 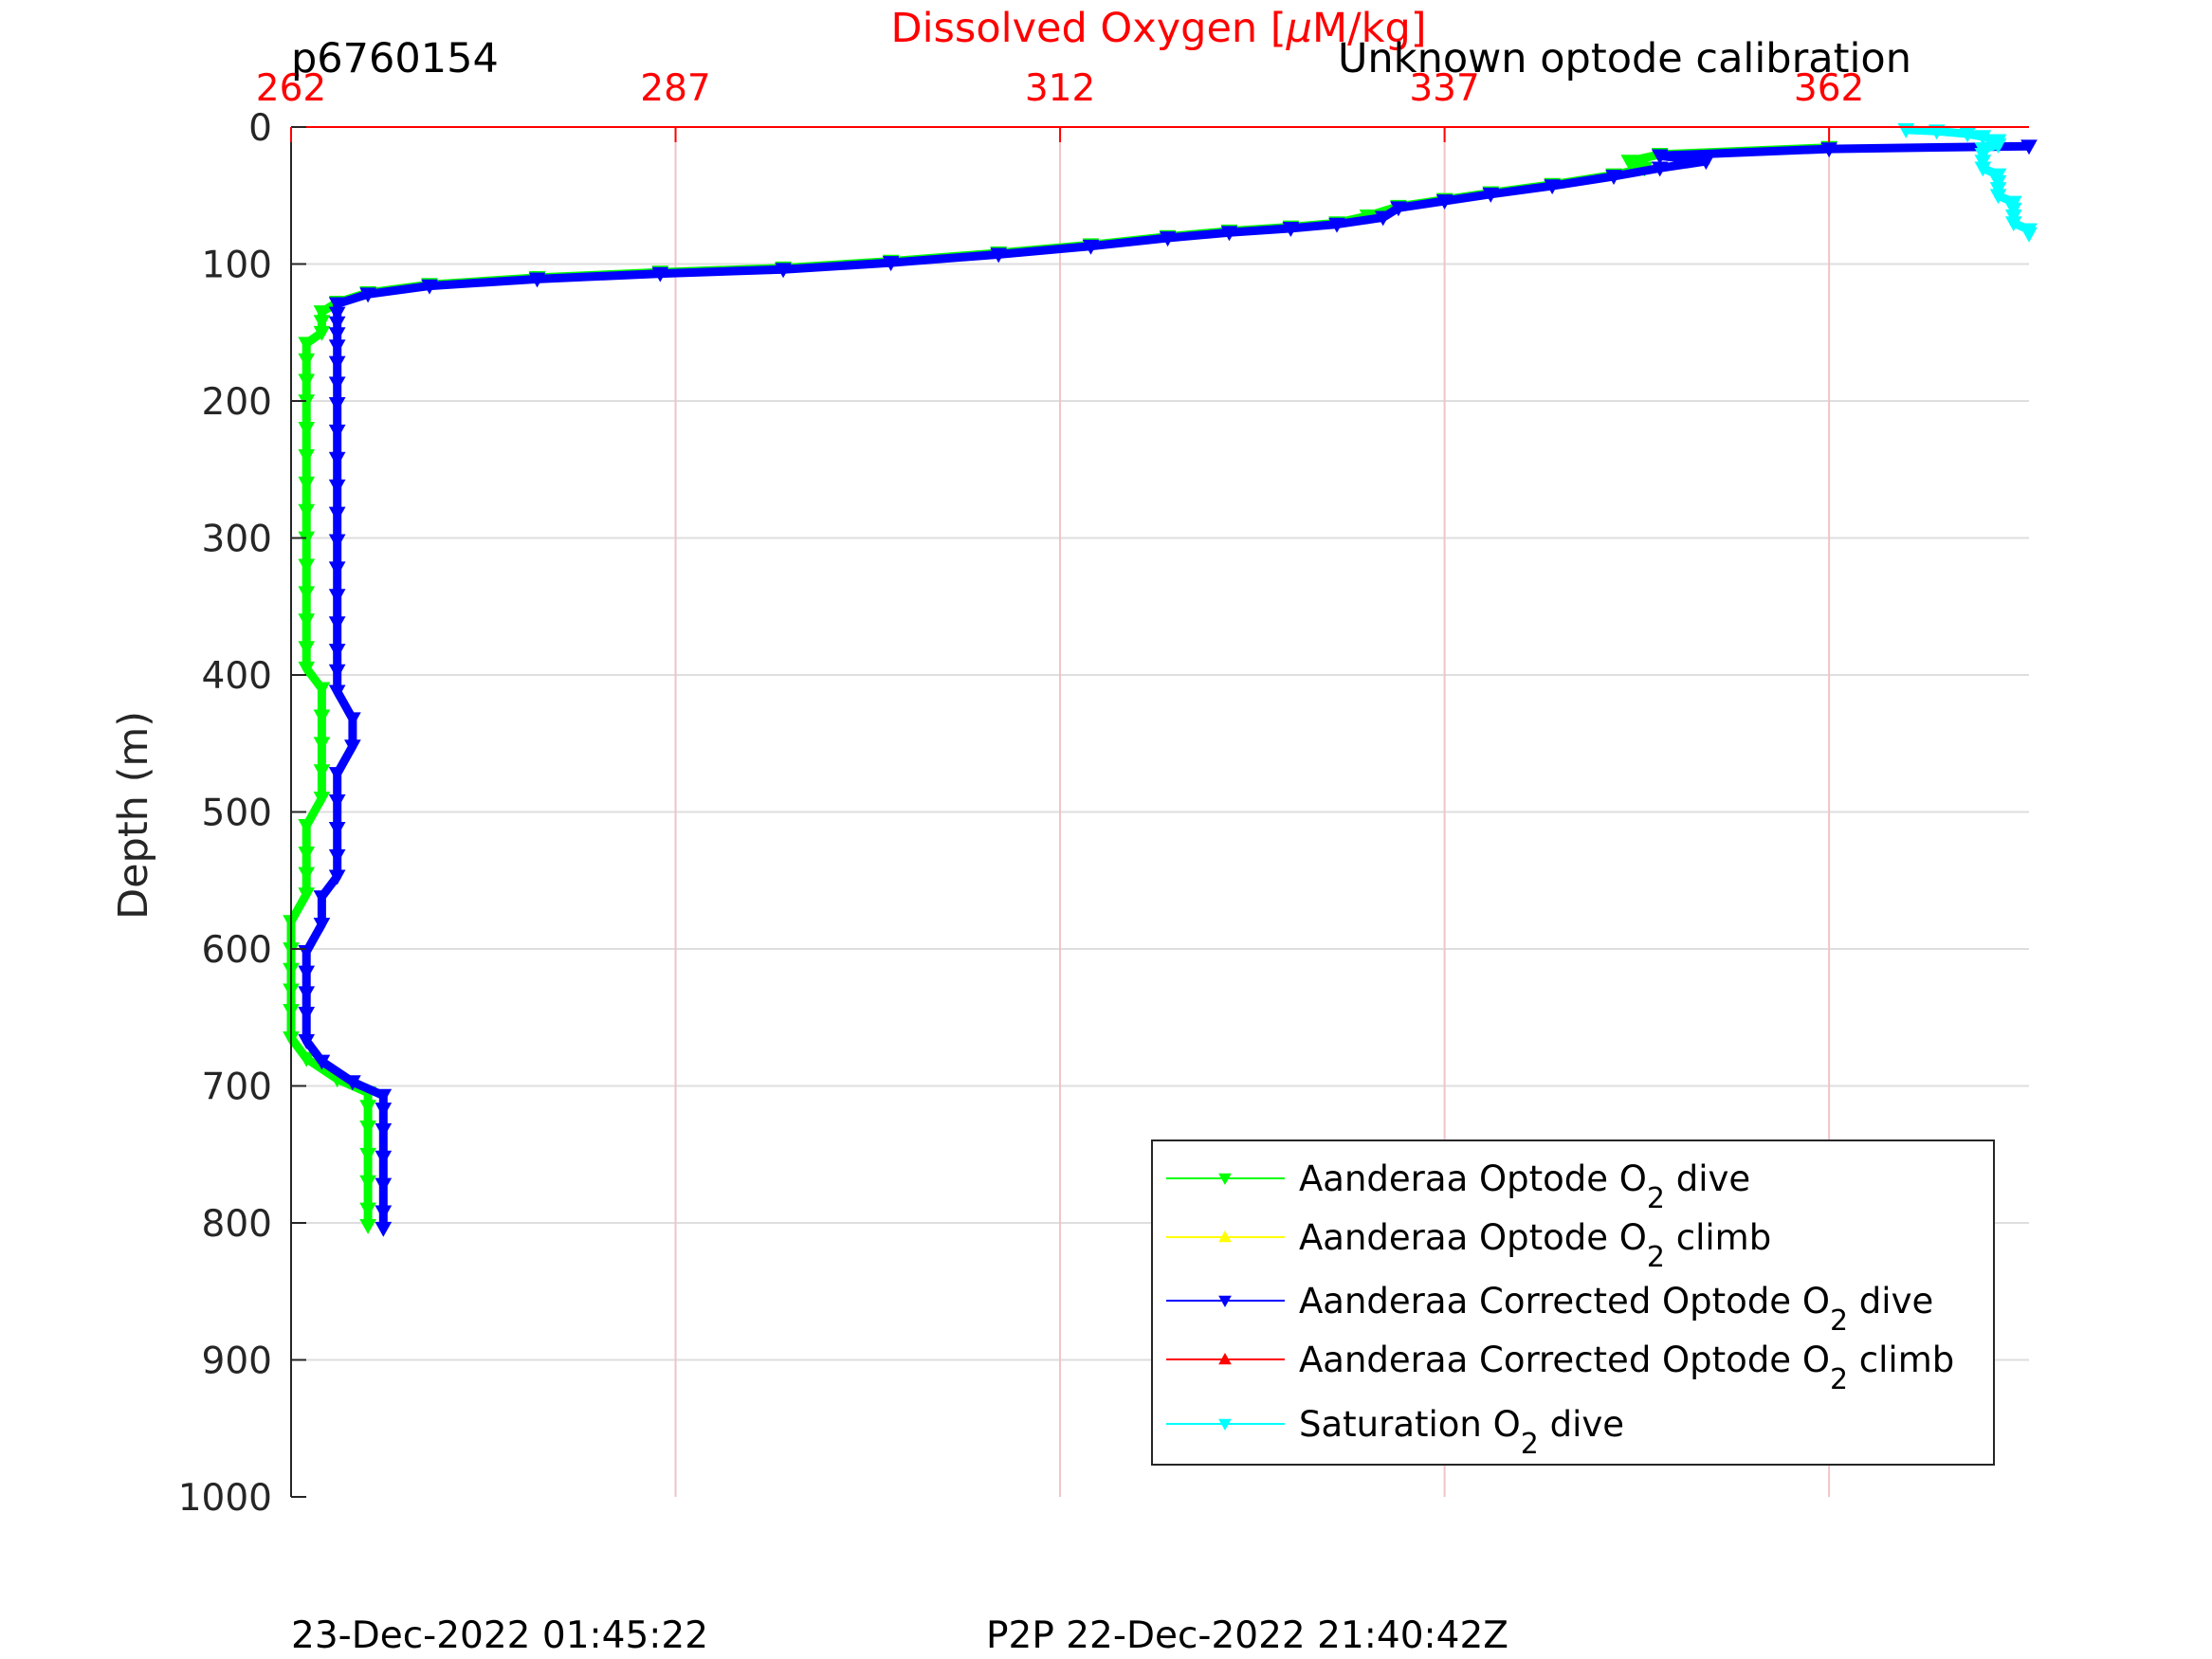 What do you see at coordinates (237, 1087) in the screenshot?
I see `y-tick-label: 700` at bounding box center [237, 1087].